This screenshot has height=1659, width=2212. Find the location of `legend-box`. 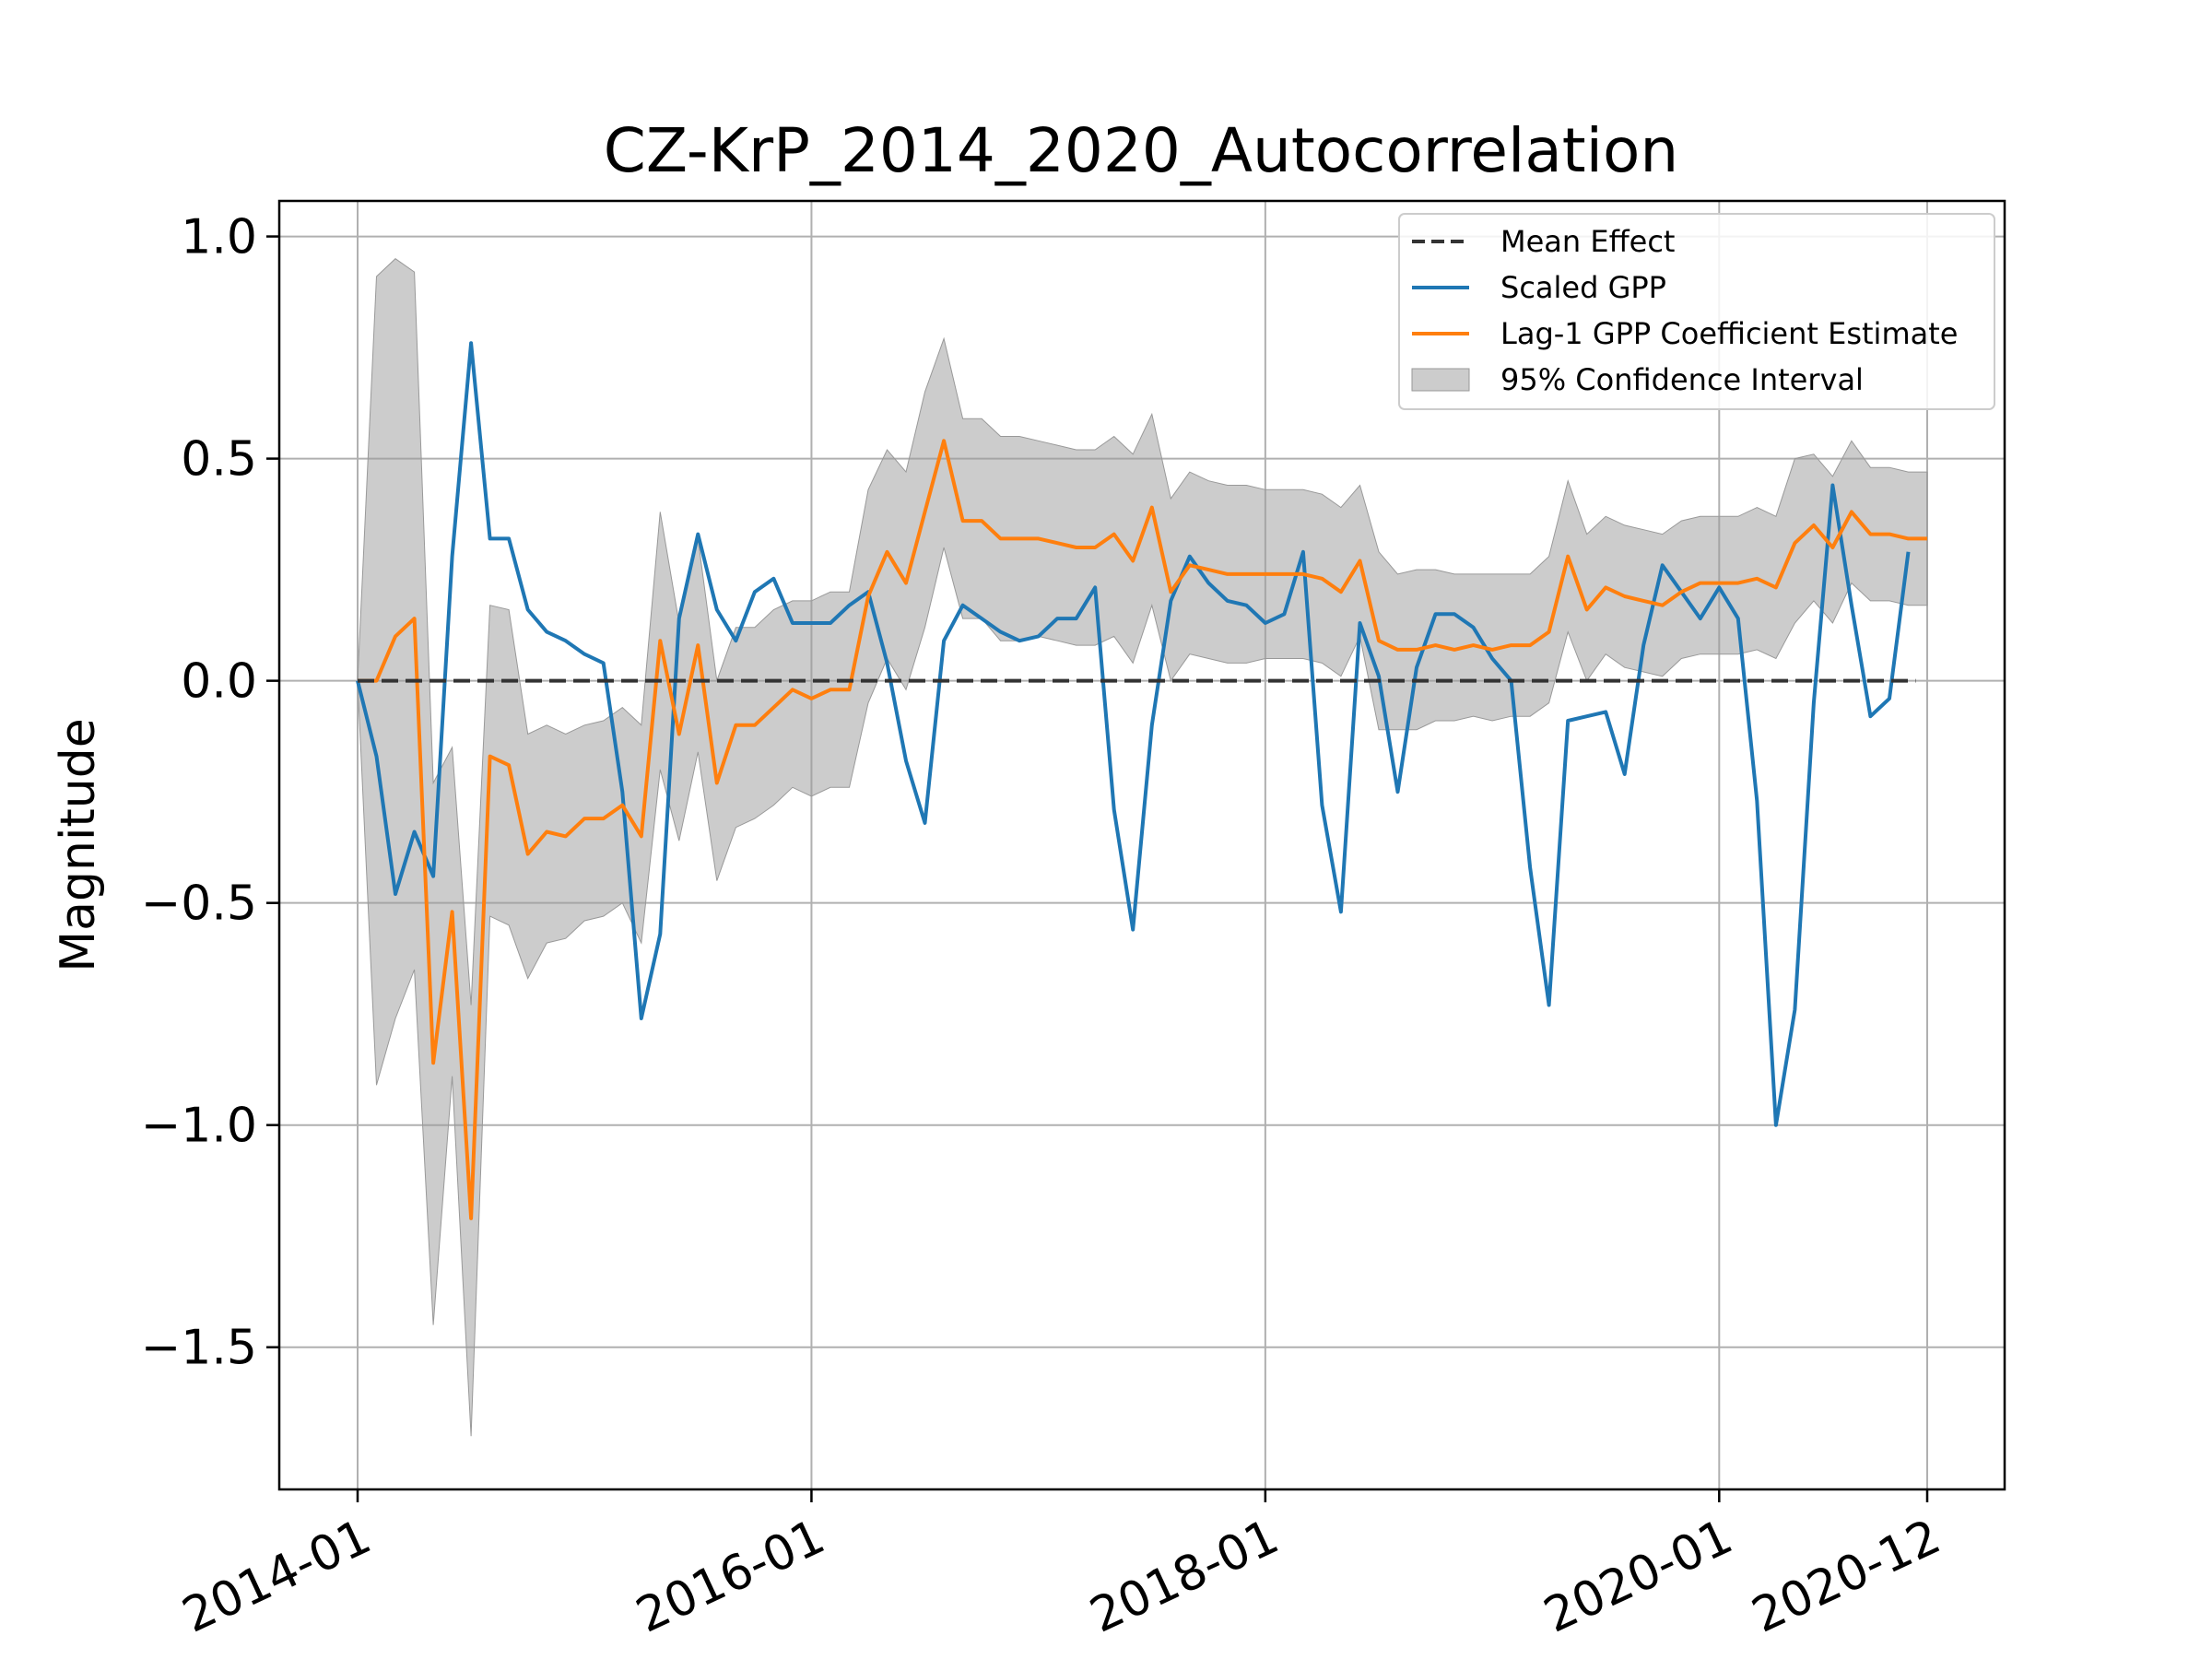

legend-box is located at coordinates (1696, 311).